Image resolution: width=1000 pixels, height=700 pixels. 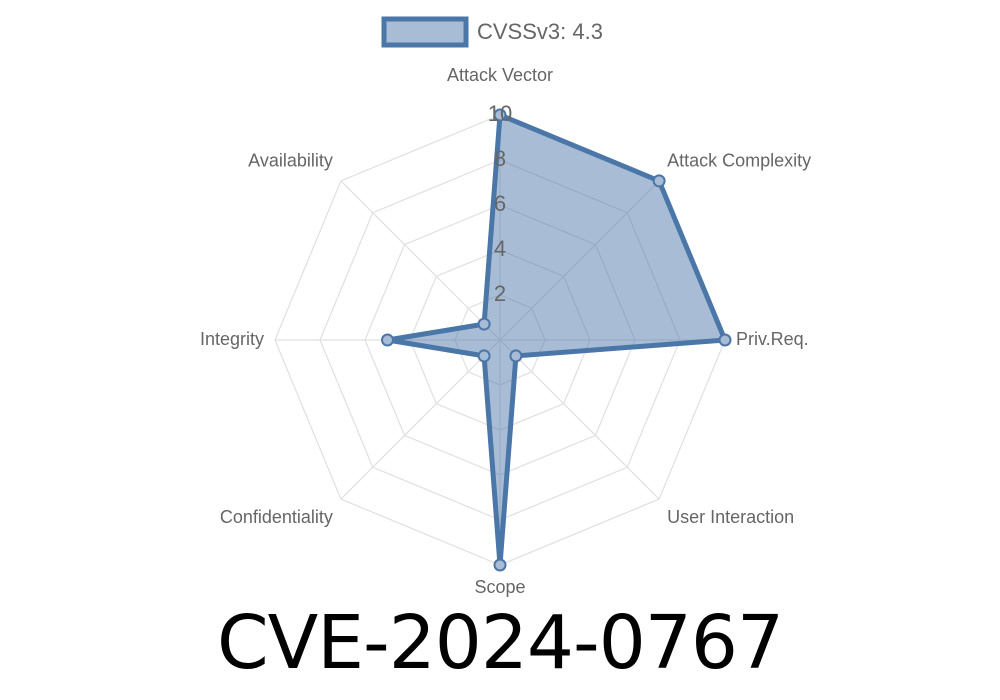 I want to click on axis-label-confidentiality: Confidentiality, so click(x=276, y=517).